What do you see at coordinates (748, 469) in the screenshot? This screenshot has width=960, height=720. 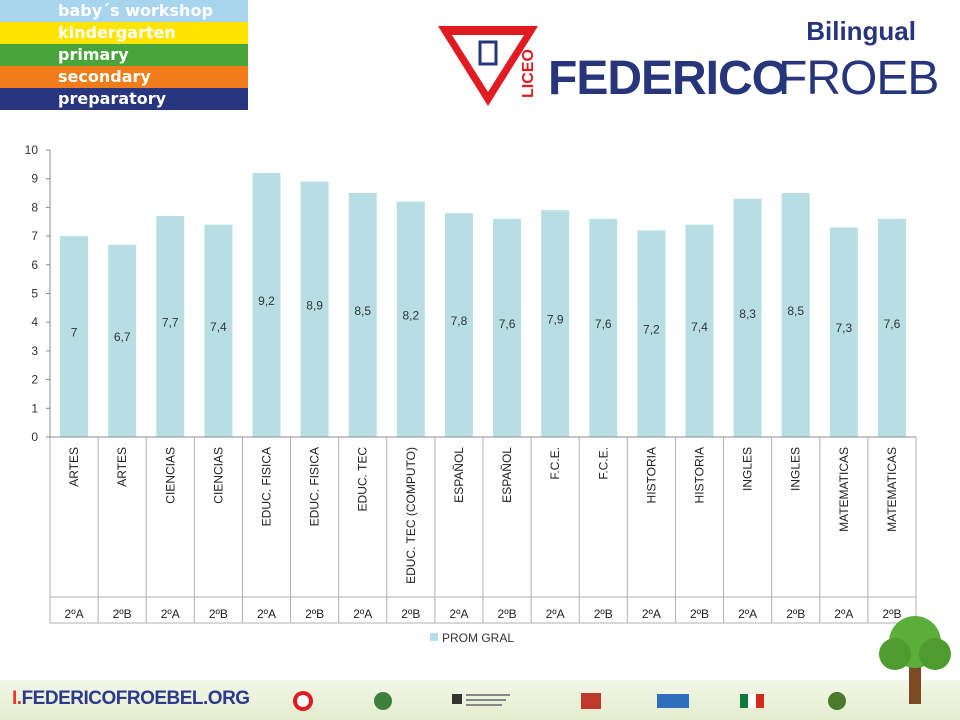 I see `x-tick-label: INGLES` at bounding box center [748, 469].